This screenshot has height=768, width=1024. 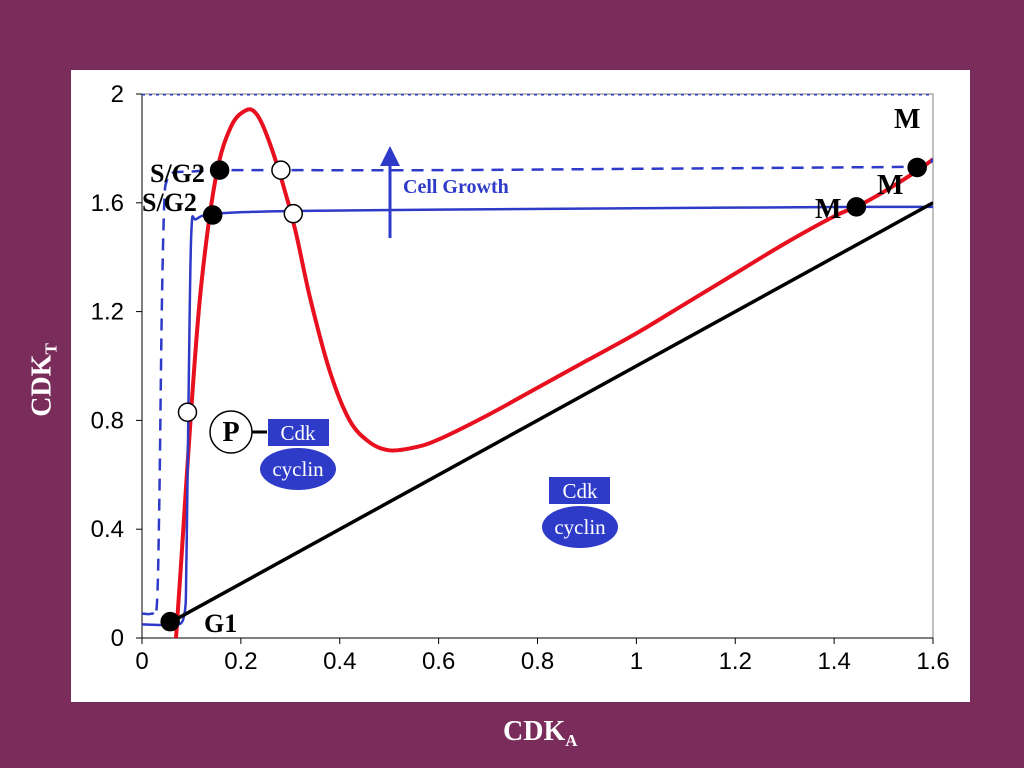 What do you see at coordinates (117, 638) in the screenshot?
I see `y-tick-label: 0` at bounding box center [117, 638].